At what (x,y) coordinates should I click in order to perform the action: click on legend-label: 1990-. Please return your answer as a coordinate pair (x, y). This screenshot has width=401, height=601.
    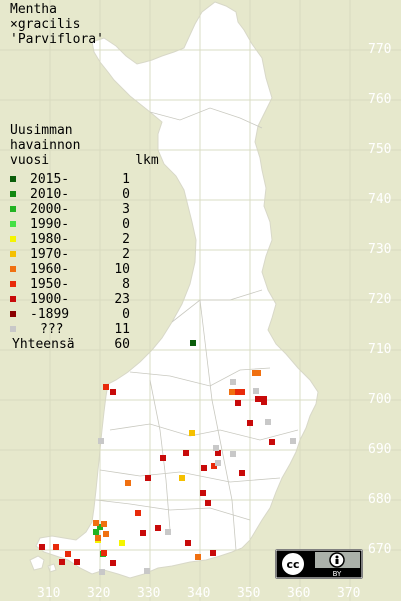
    Looking at the image, I should click on (50, 224).